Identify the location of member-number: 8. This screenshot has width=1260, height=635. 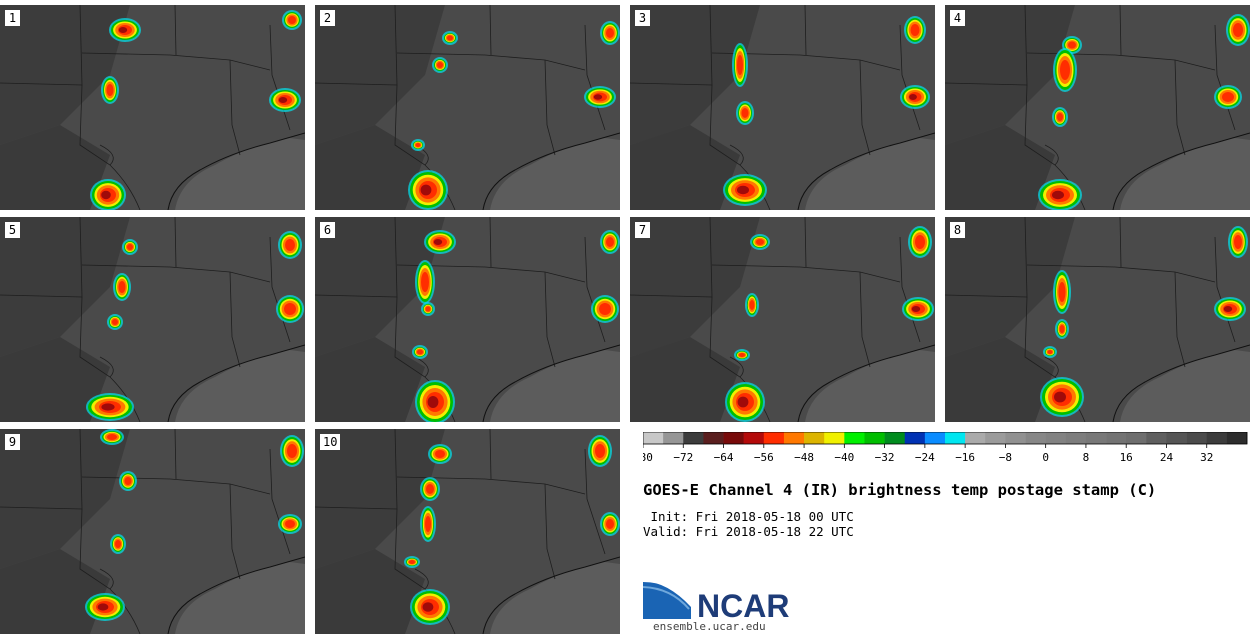
(957, 230).